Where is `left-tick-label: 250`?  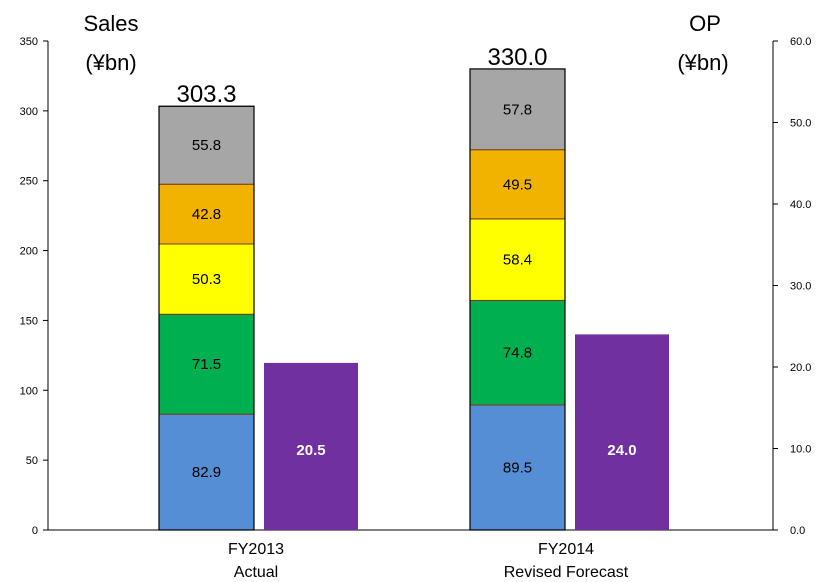 left-tick-label: 250 is located at coordinates (29, 182).